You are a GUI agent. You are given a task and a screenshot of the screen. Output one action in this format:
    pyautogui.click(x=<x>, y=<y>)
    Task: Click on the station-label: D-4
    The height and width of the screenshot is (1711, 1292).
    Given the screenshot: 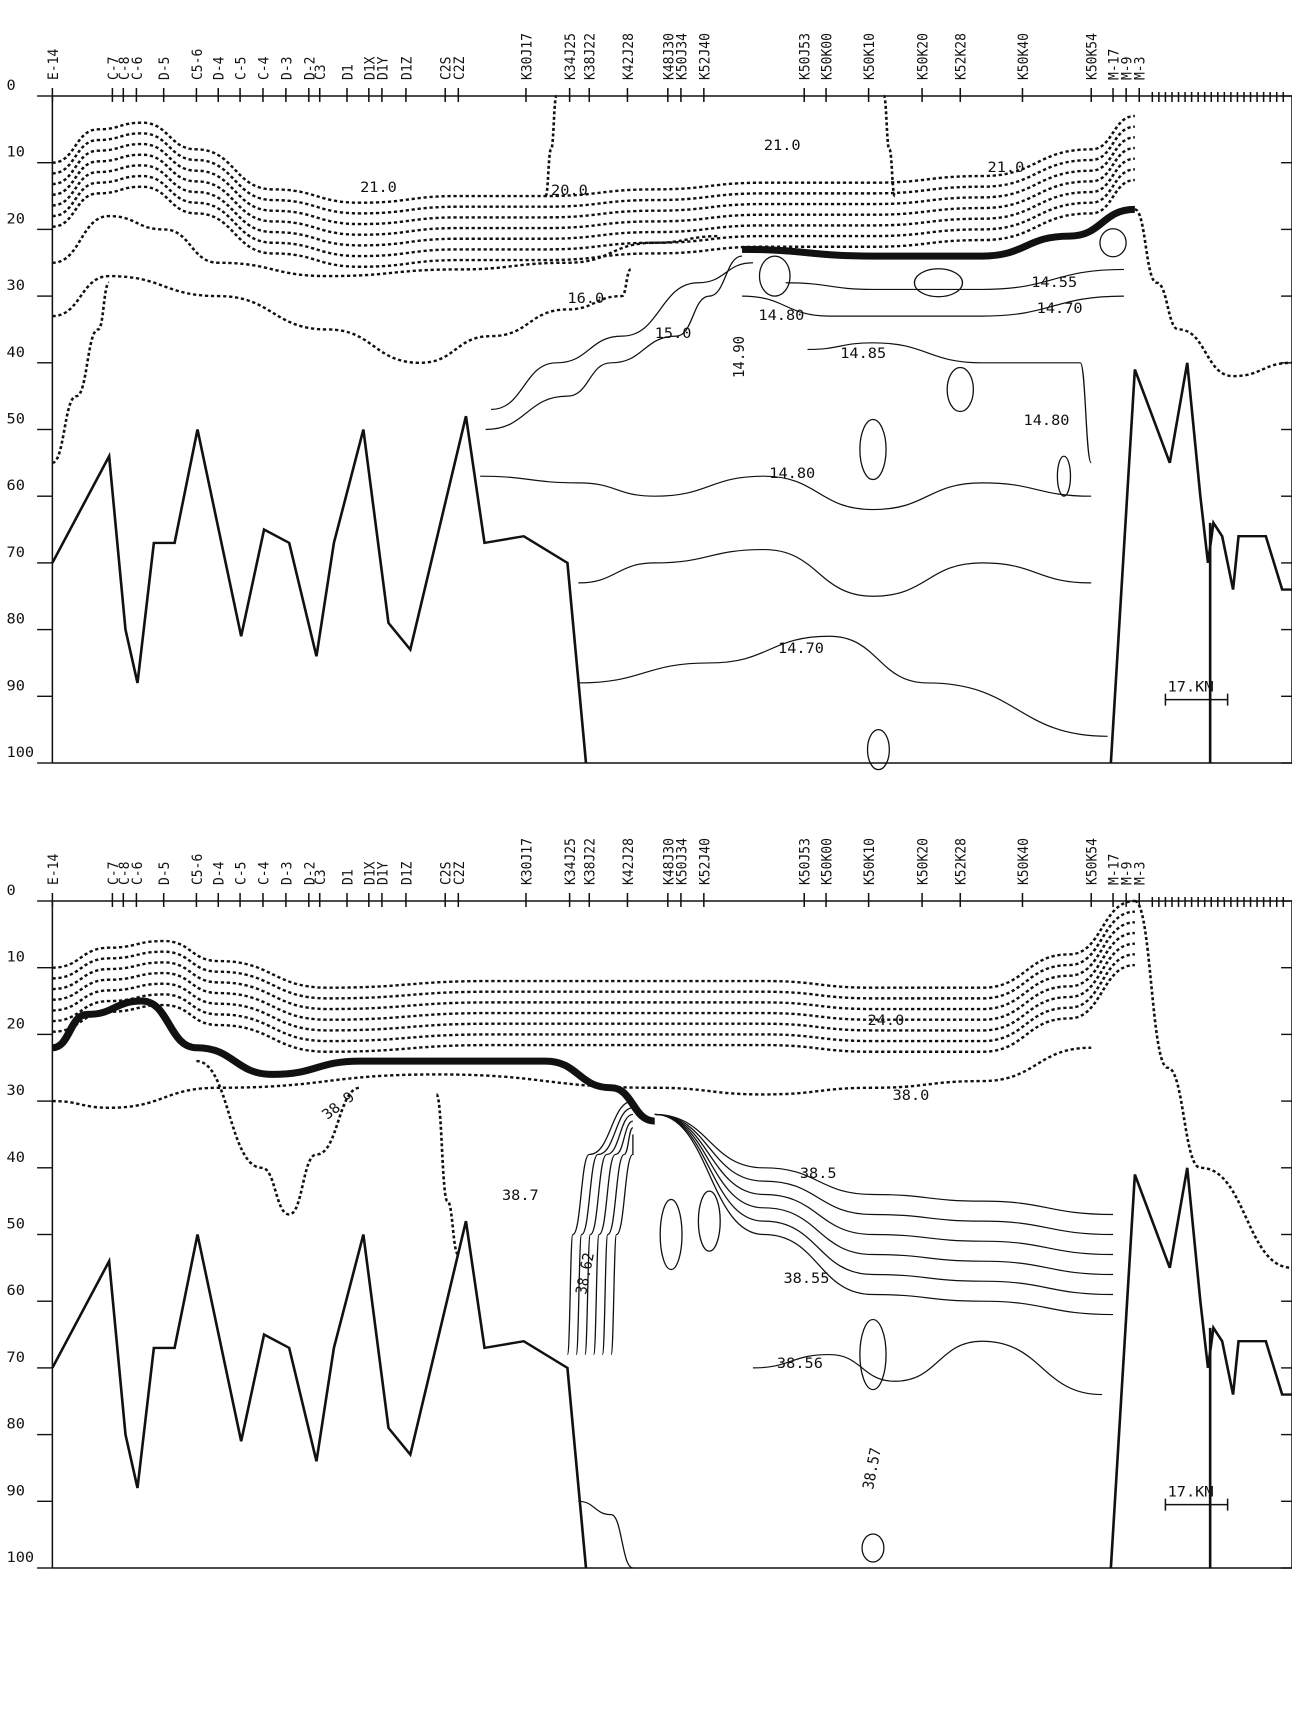 What is the action you would take?
    pyautogui.click(x=219, y=68)
    